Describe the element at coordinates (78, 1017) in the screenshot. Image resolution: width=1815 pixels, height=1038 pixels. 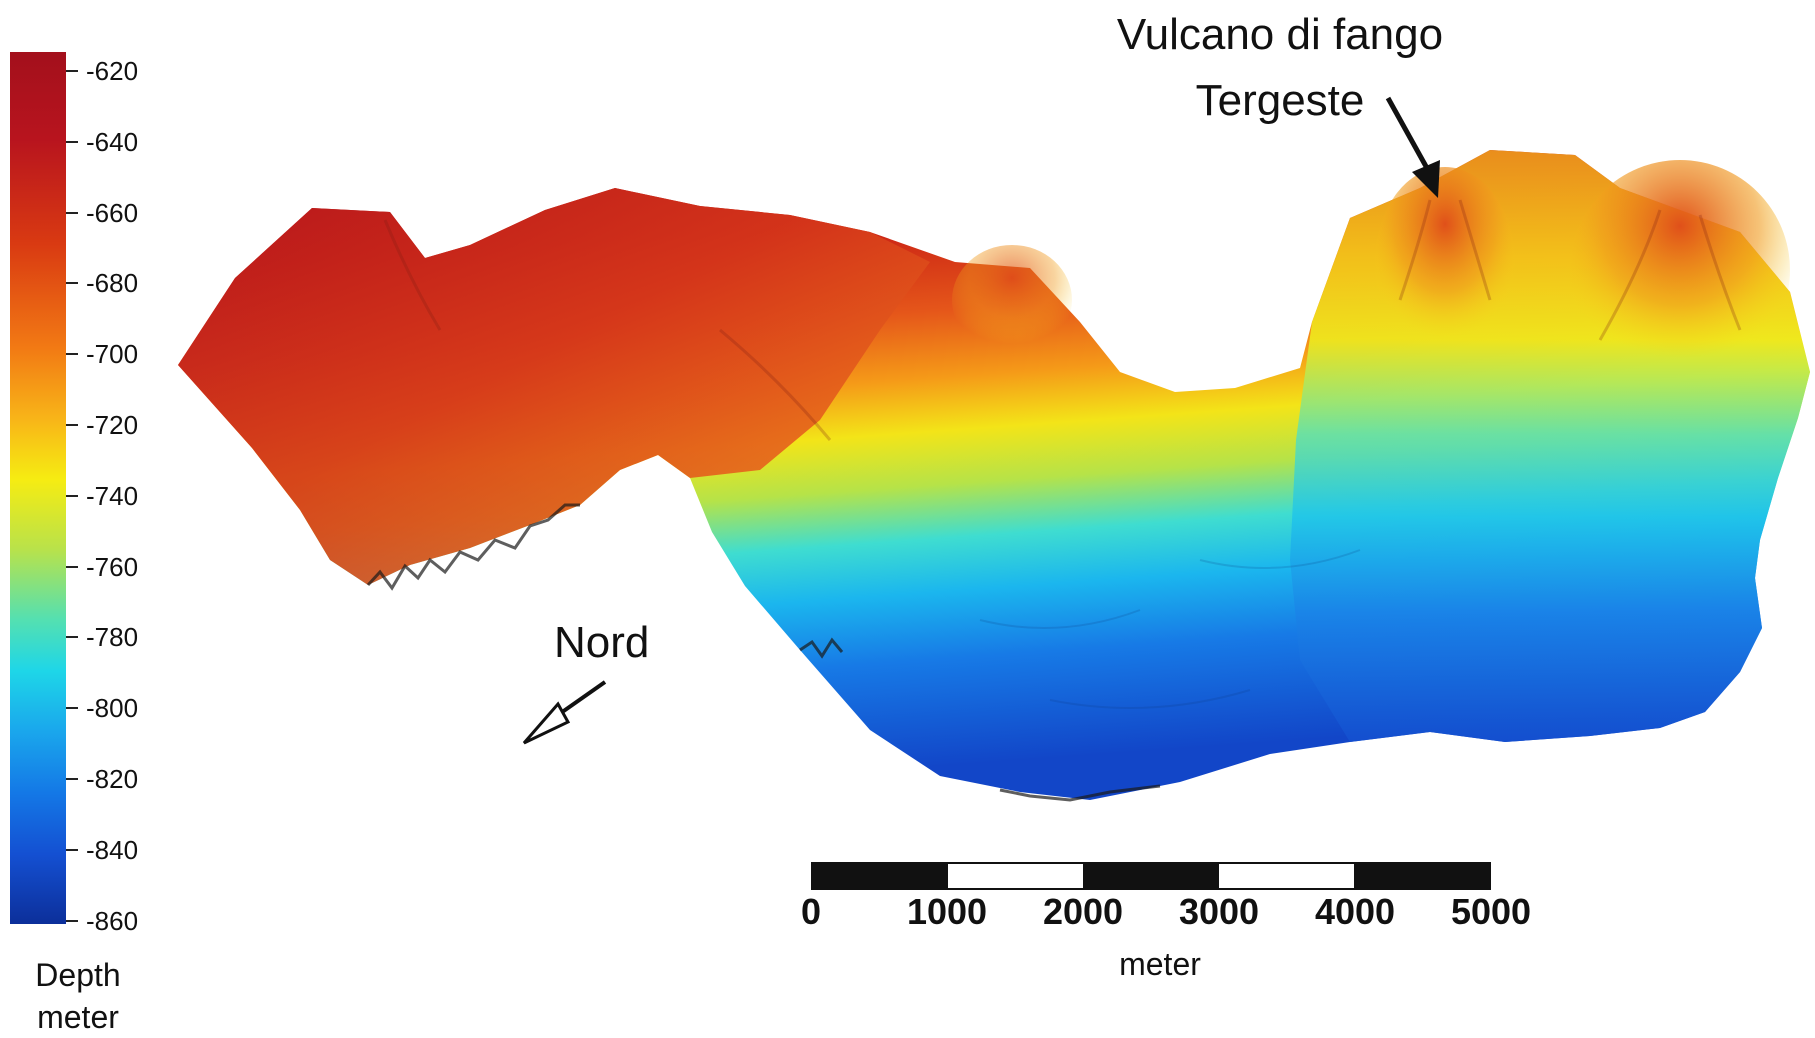
I see `legend-title-line2: meter` at that location.